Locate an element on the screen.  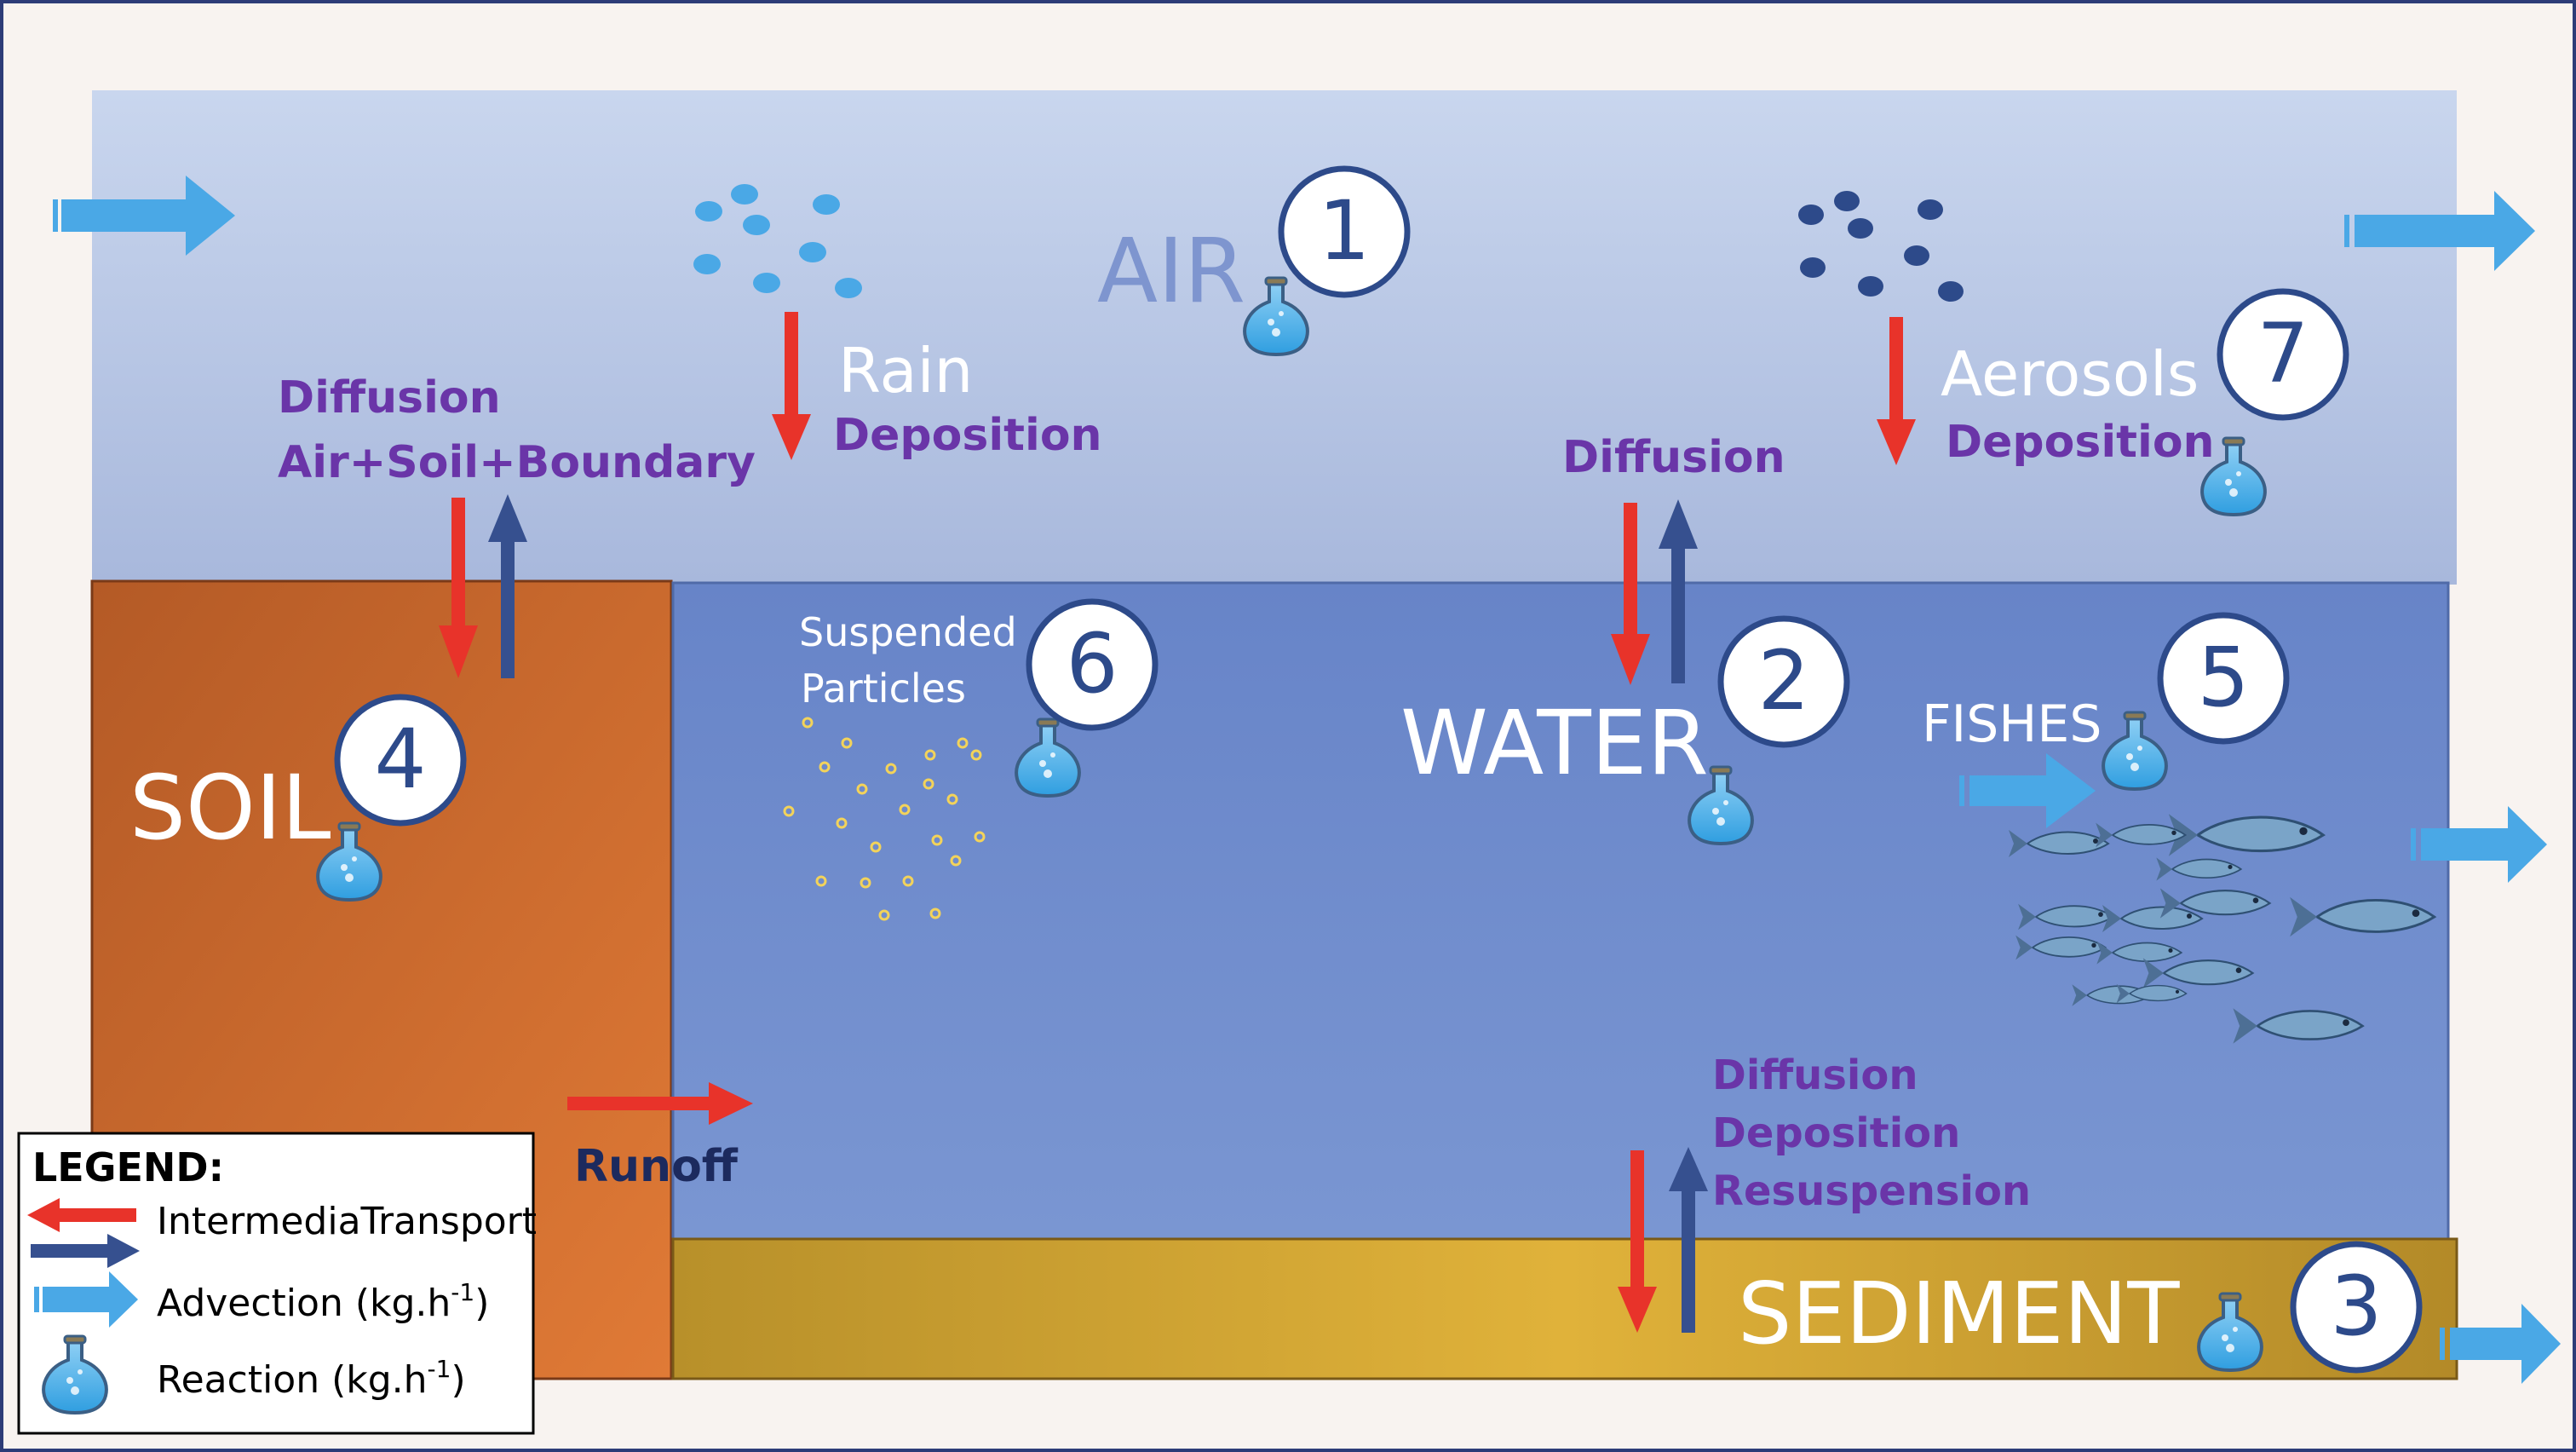
soil-label: SOIL is located at coordinates (230, 808).